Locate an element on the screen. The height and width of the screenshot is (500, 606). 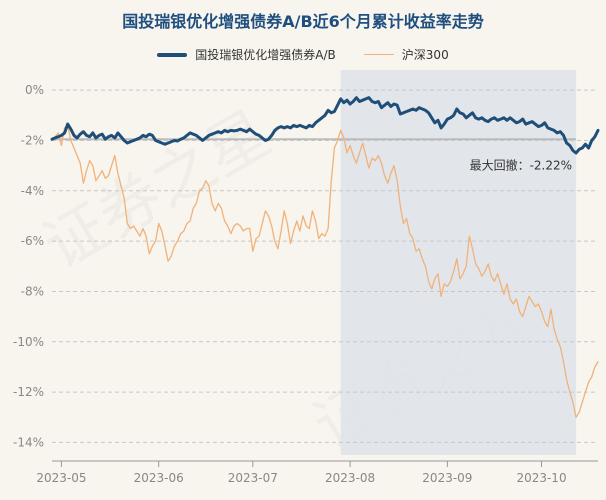
x-tick-label: 2023-10 is located at coordinates (541, 478).